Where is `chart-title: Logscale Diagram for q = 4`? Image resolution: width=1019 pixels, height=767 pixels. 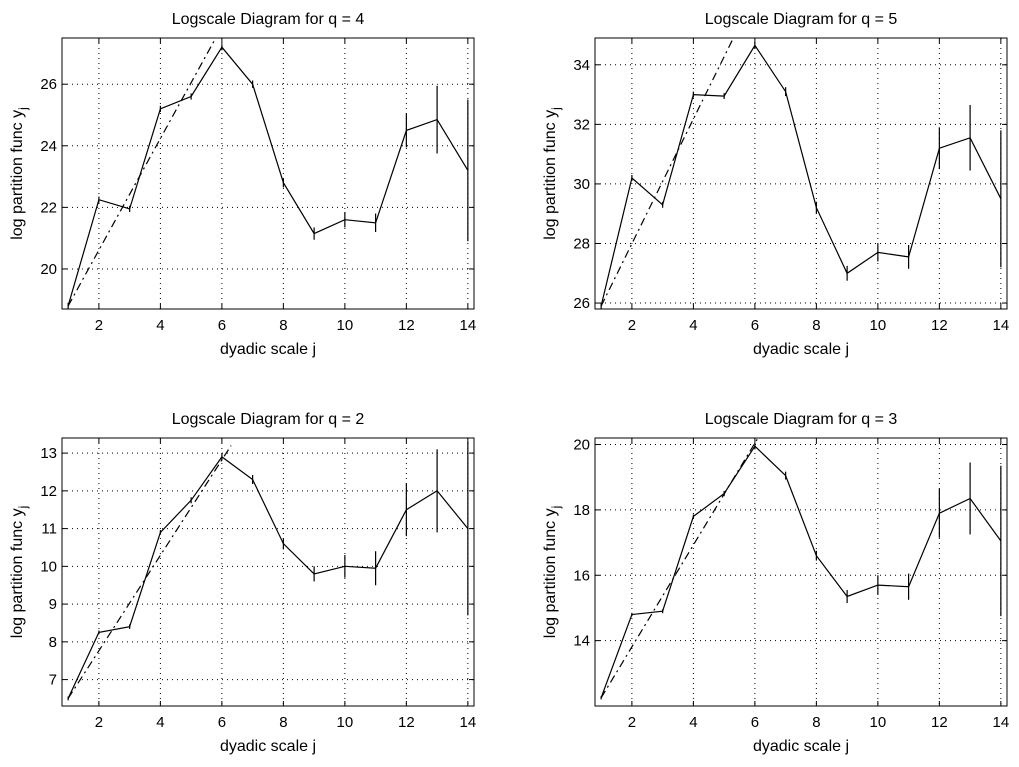
chart-title: Logscale Diagram for q = 4 is located at coordinates (268, 19).